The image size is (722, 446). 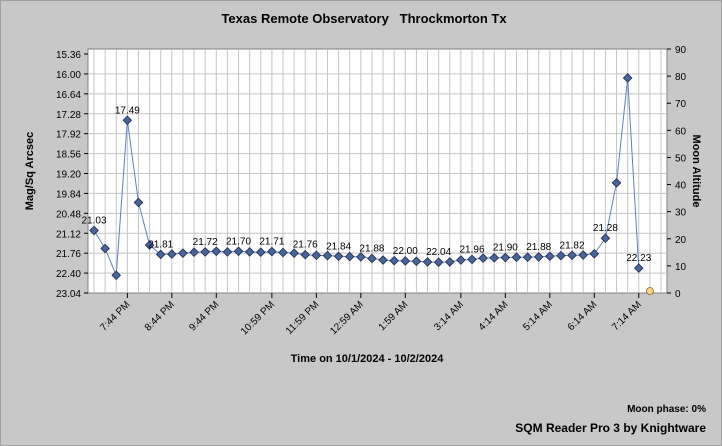 I want to click on sqm-data-label: 21.28, so click(x=605, y=228).